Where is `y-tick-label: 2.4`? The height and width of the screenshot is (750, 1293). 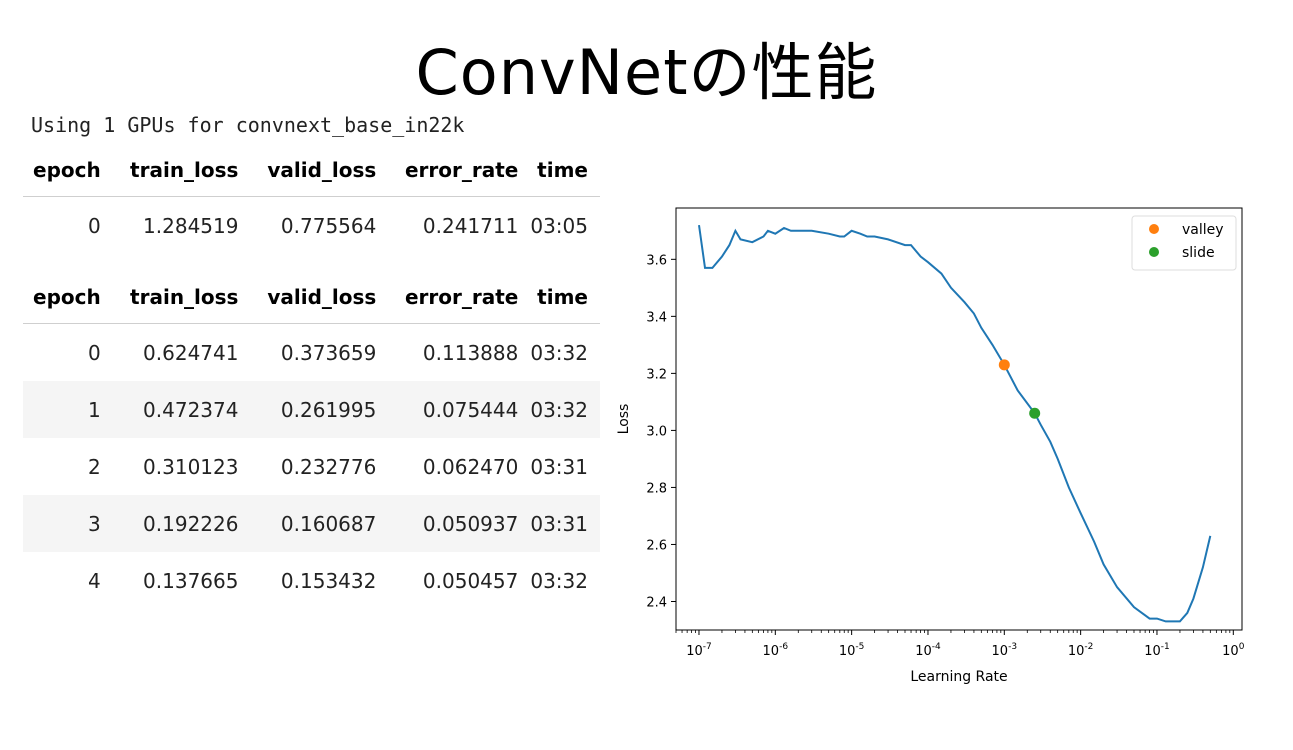
y-tick-label: 2.4 is located at coordinates (656, 602).